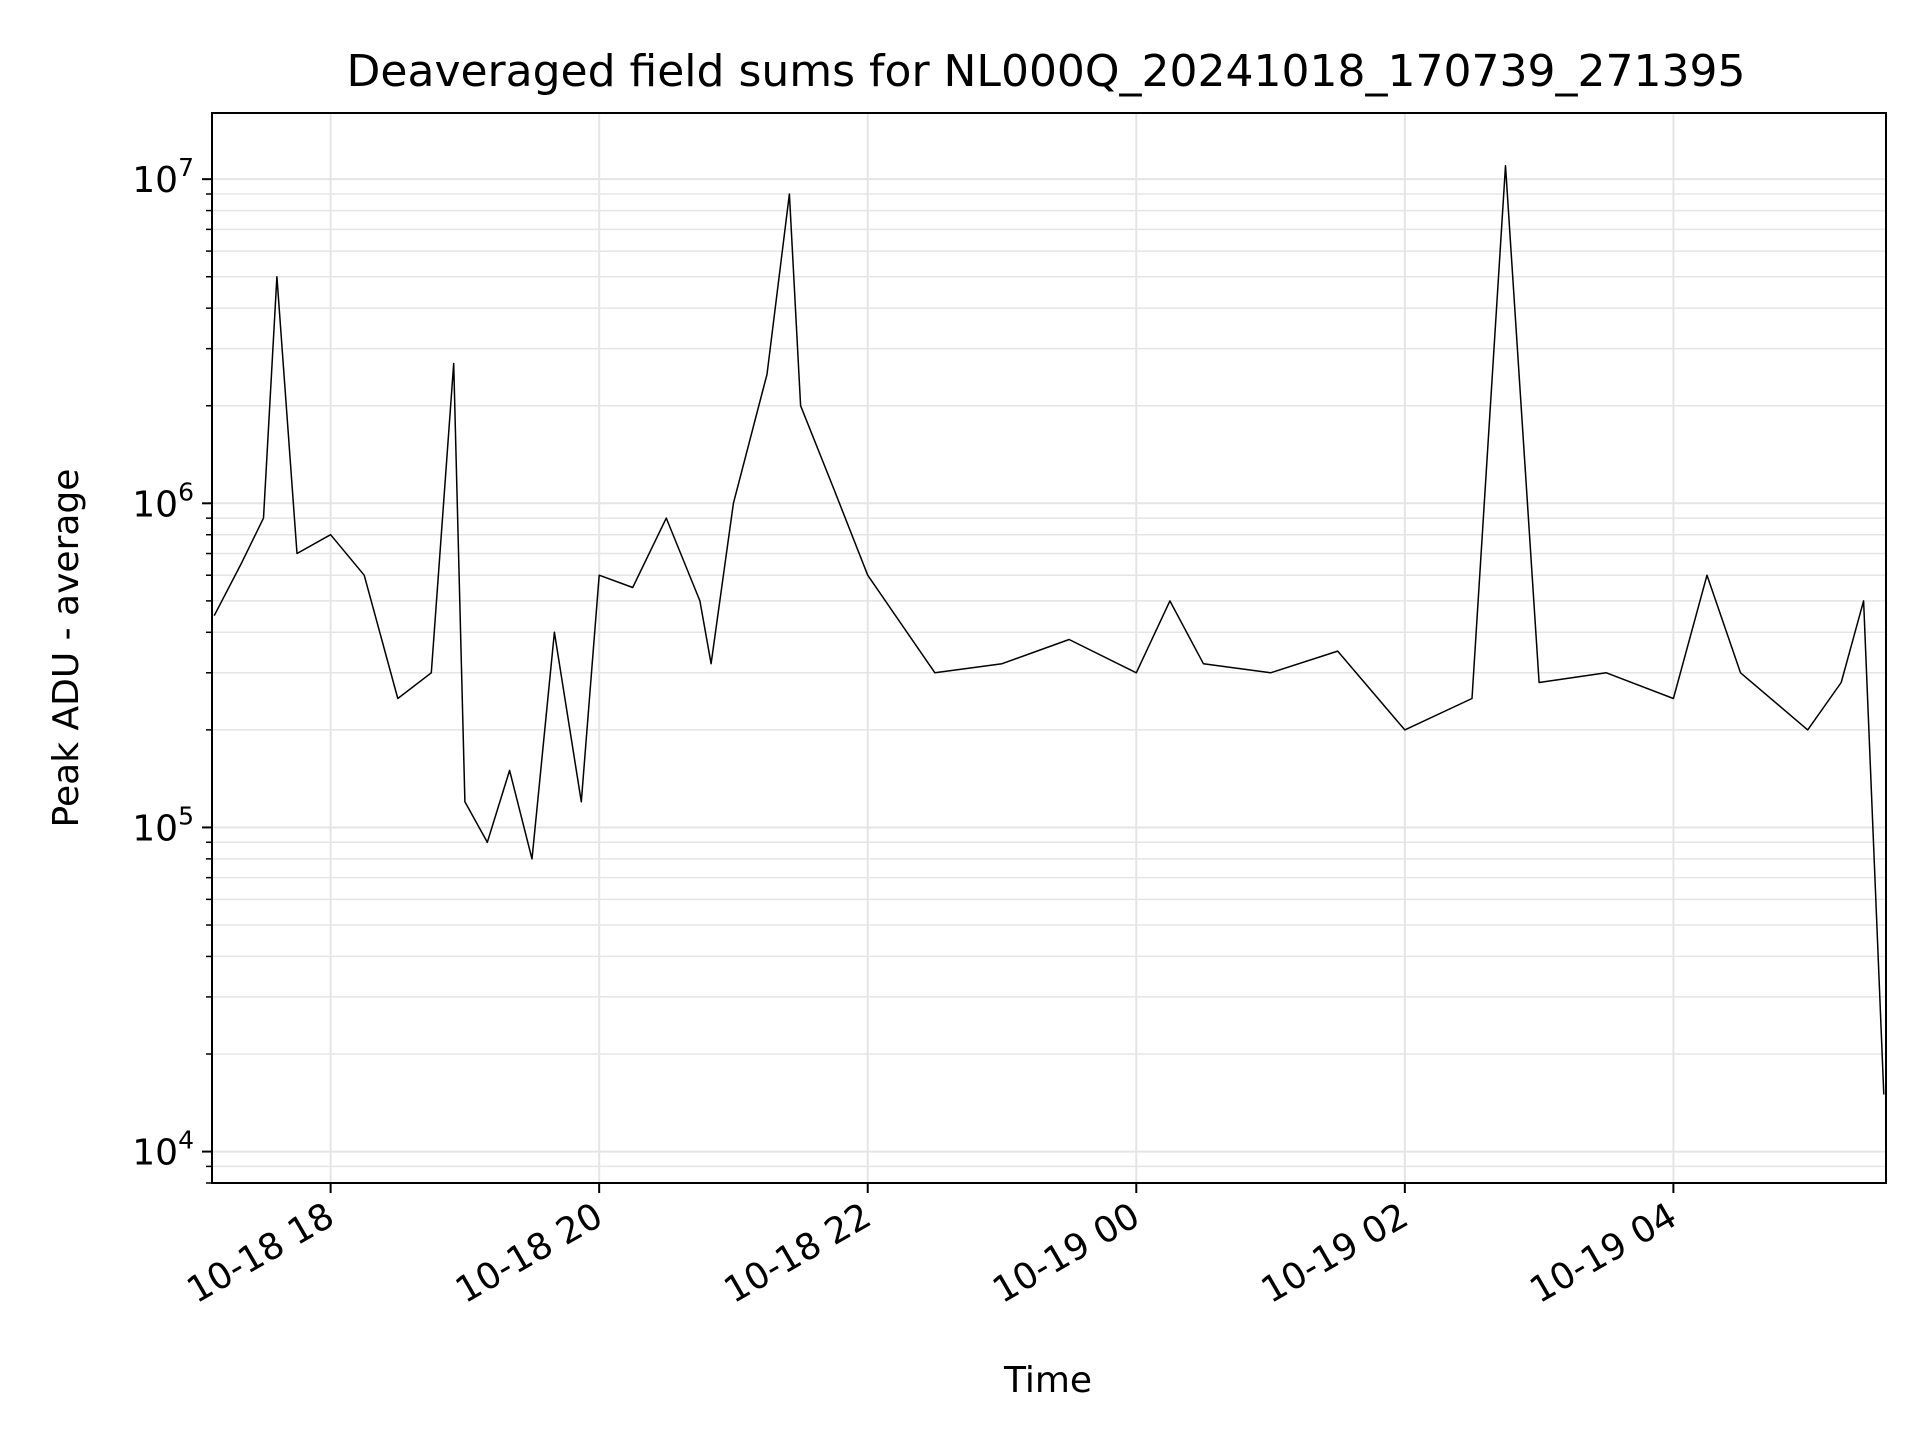  What do you see at coordinates (1047, 1380) in the screenshot?
I see `x-axis-label: Time` at bounding box center [1047, 1380].